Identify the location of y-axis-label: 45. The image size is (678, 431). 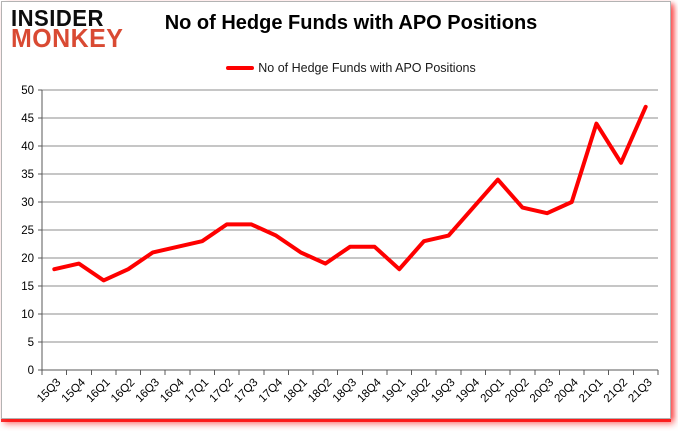
(27, 119).